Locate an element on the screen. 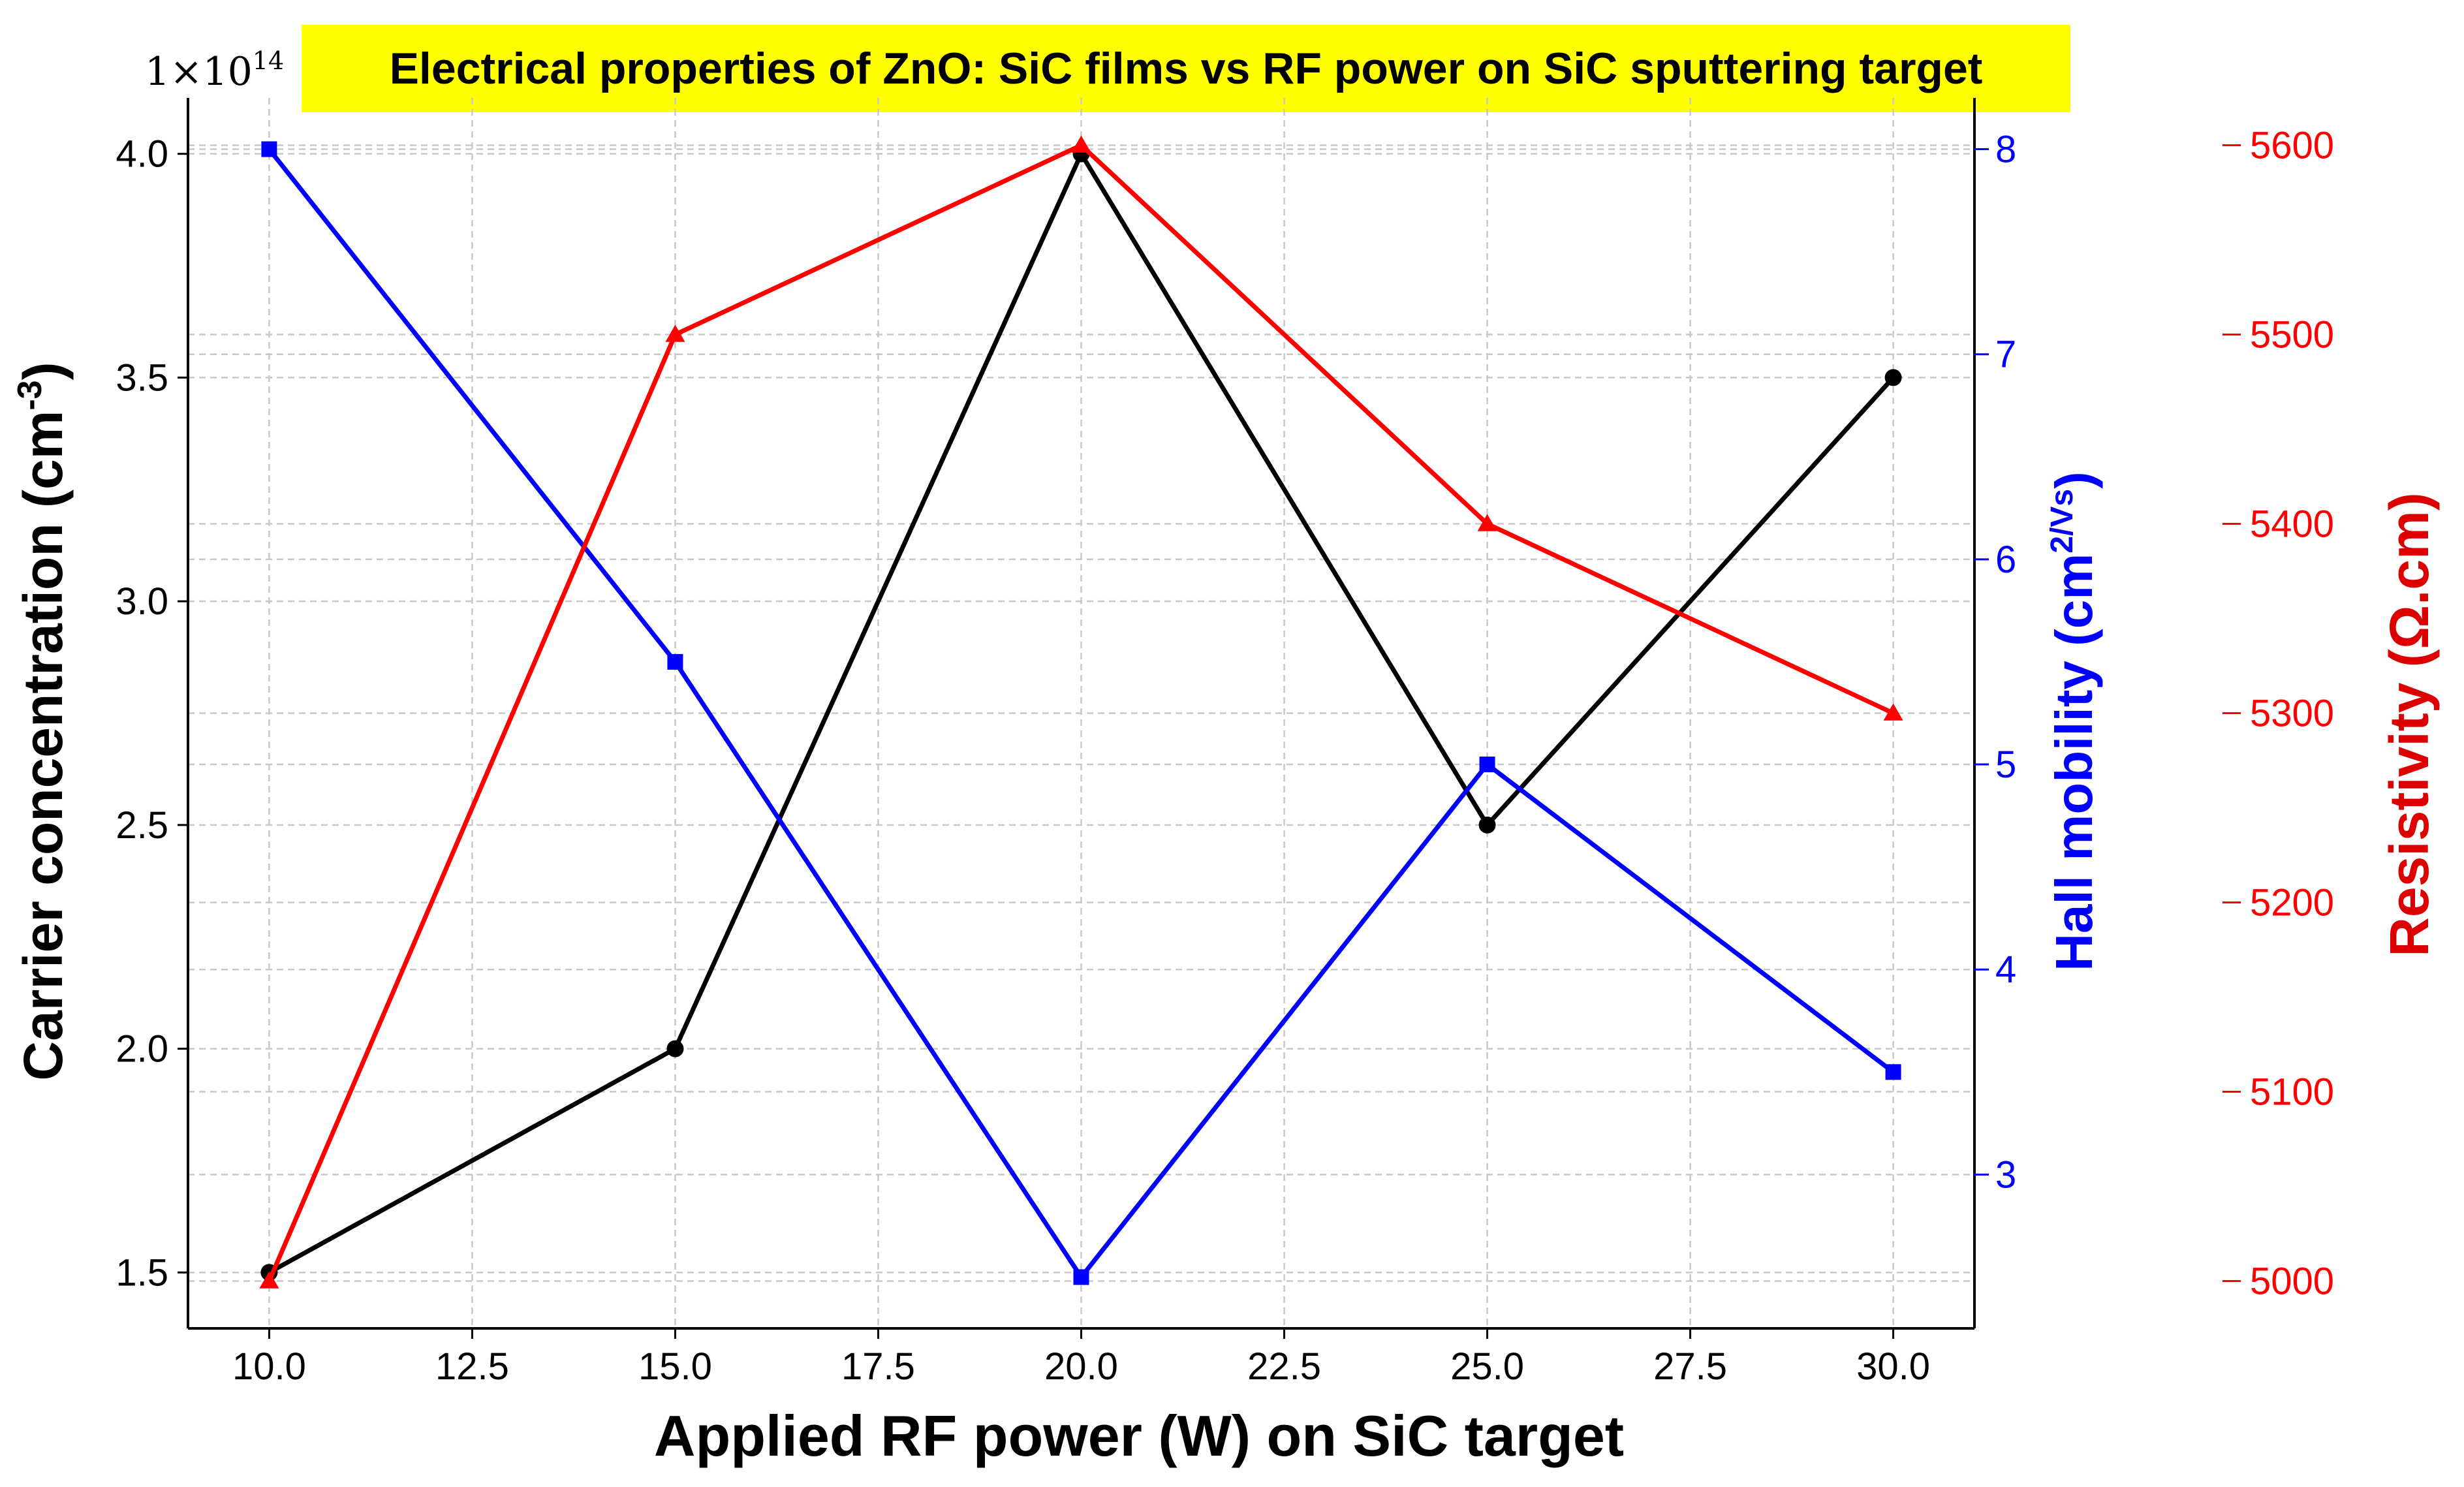 This screenshot has width=2464, height=1487. x-tick-label: 20.0 is located at coordinates (1081, 1366).